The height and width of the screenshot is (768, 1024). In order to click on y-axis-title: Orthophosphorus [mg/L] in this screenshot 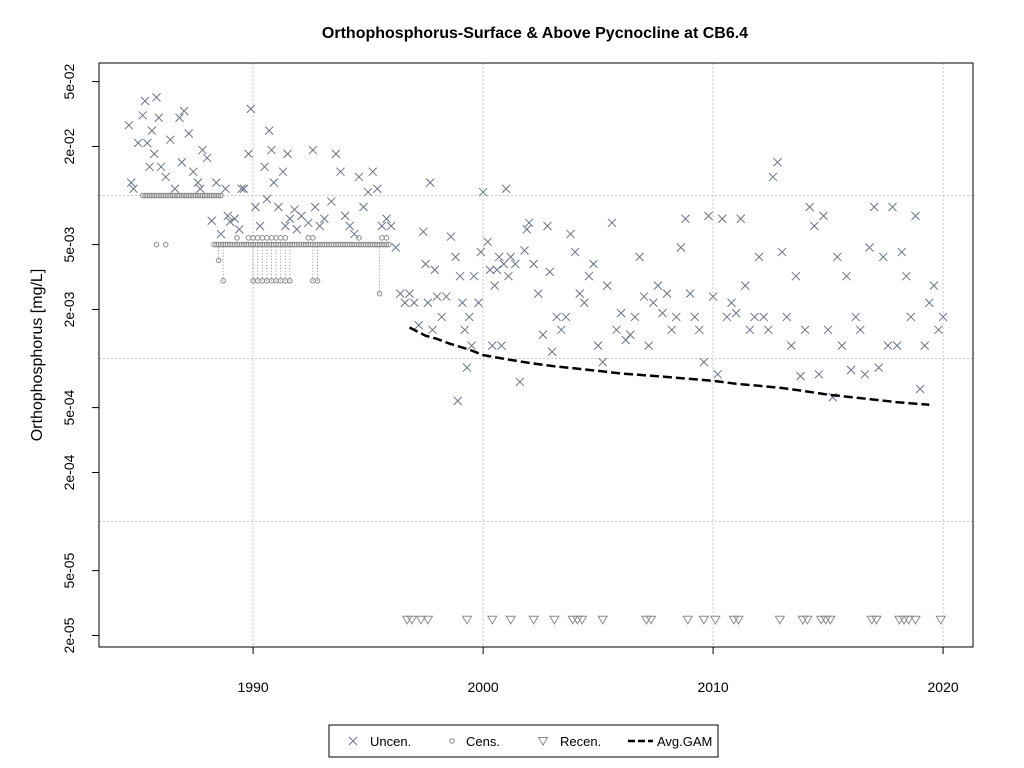, I will do `click(37, 355)`.